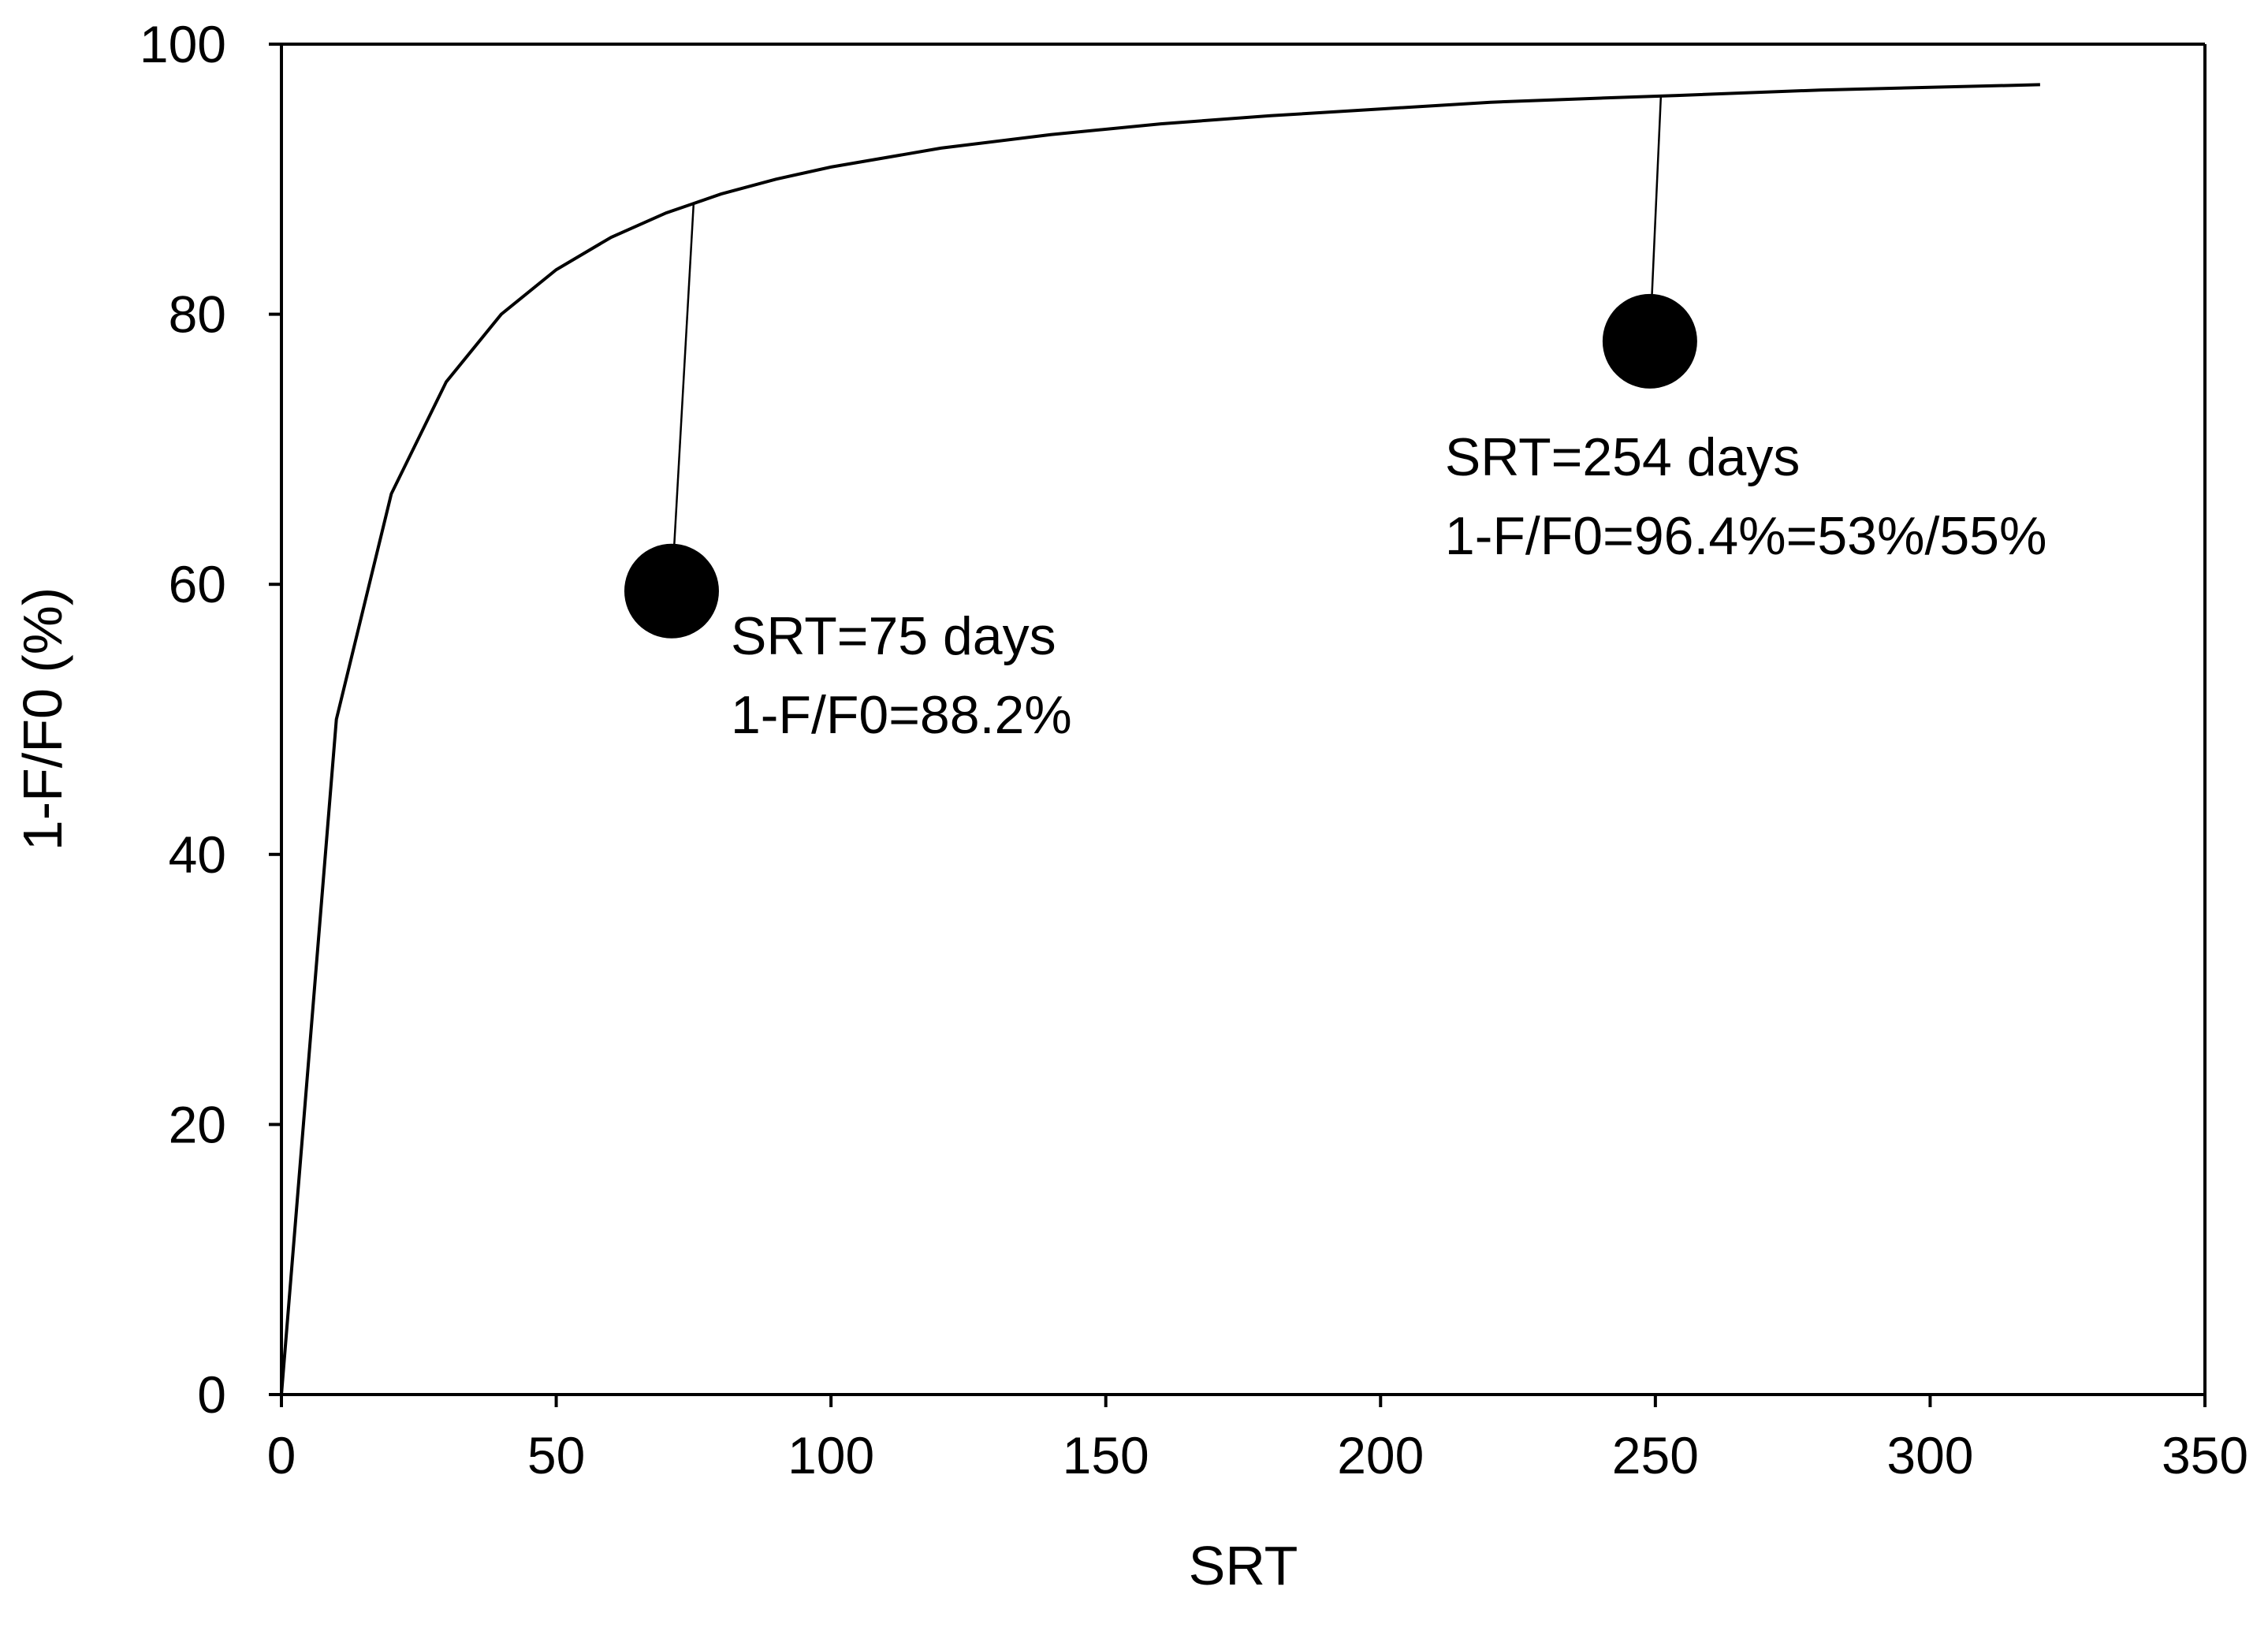 The image size is (2268, 1635). What do you see at coordinates (198, 1124) in the screenshot?
I see `y-tick-label: 20` at bounding box center [198, 1124].